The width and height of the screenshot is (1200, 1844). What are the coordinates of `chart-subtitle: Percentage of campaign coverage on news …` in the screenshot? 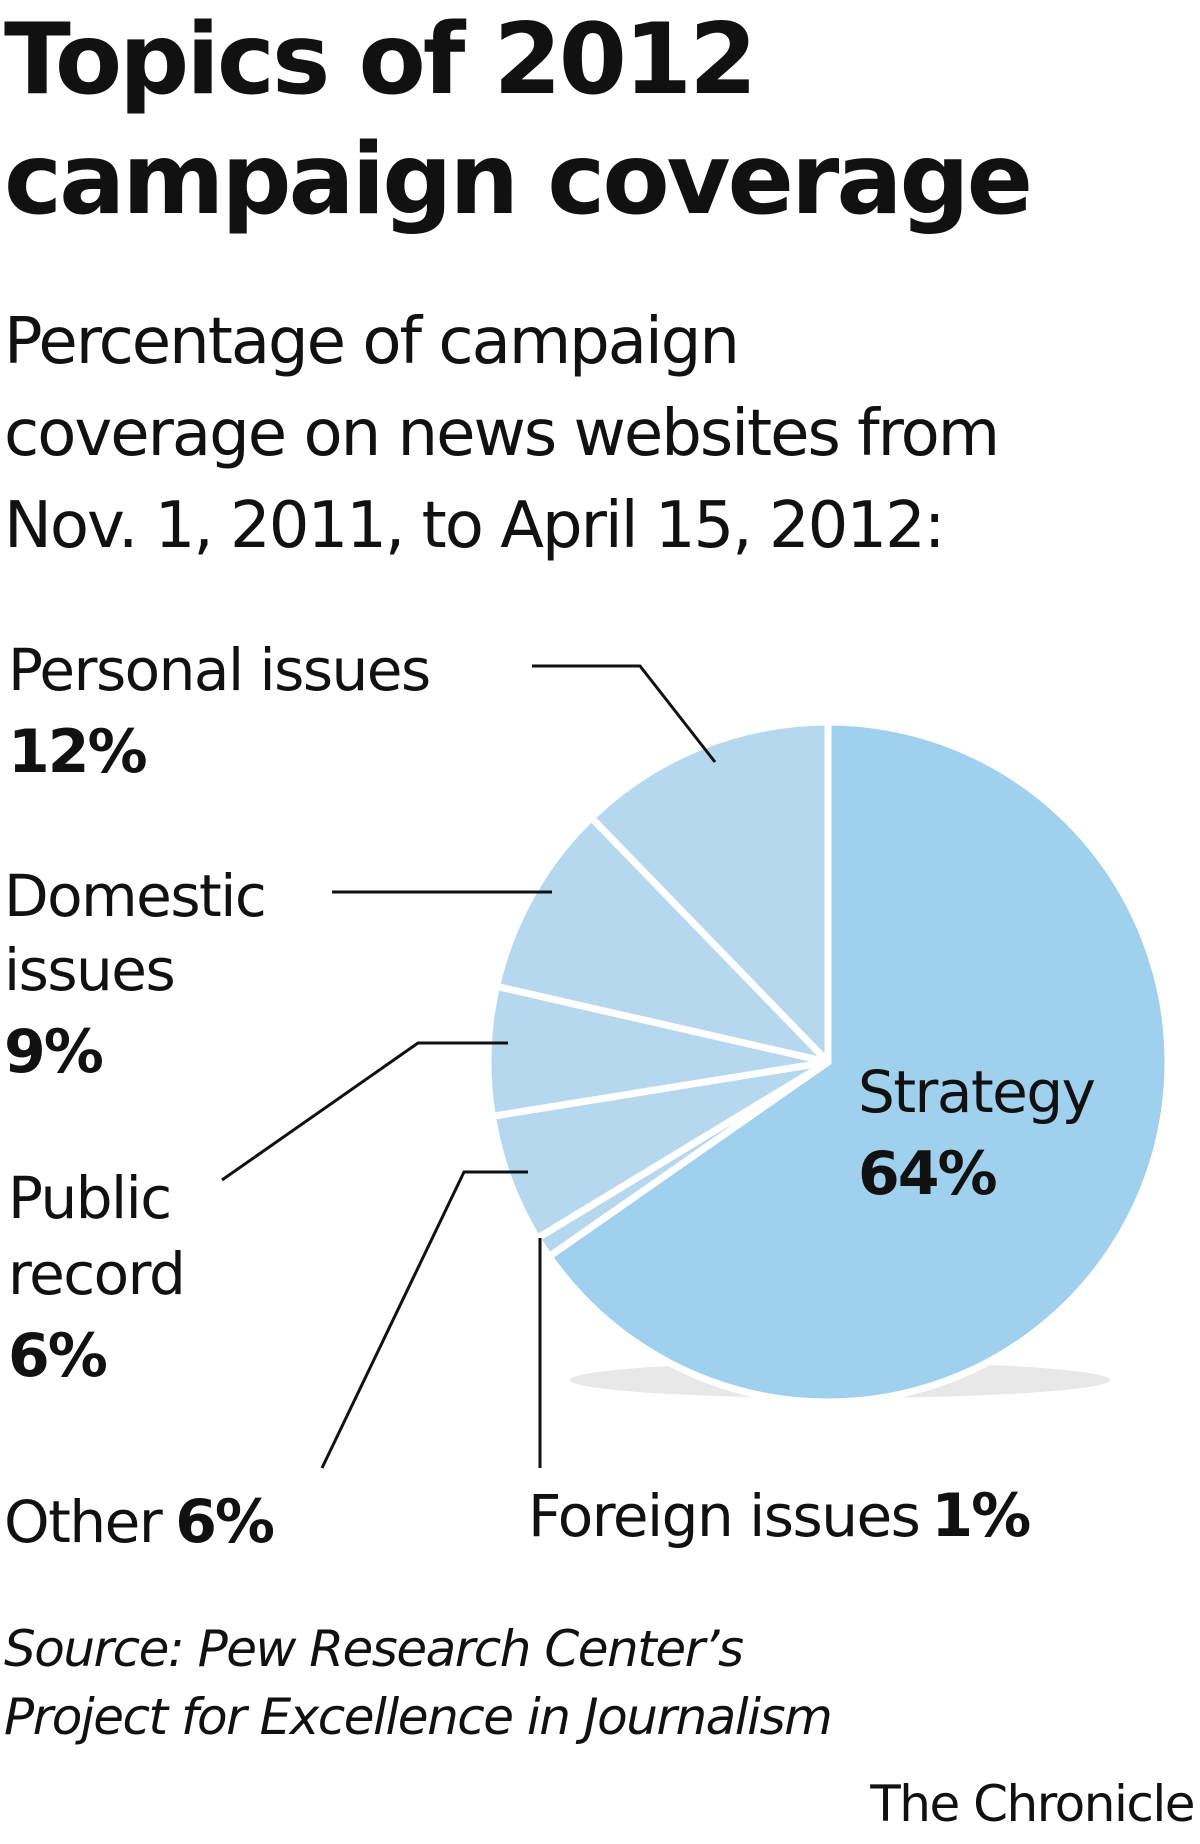 It's located at (599, 434).